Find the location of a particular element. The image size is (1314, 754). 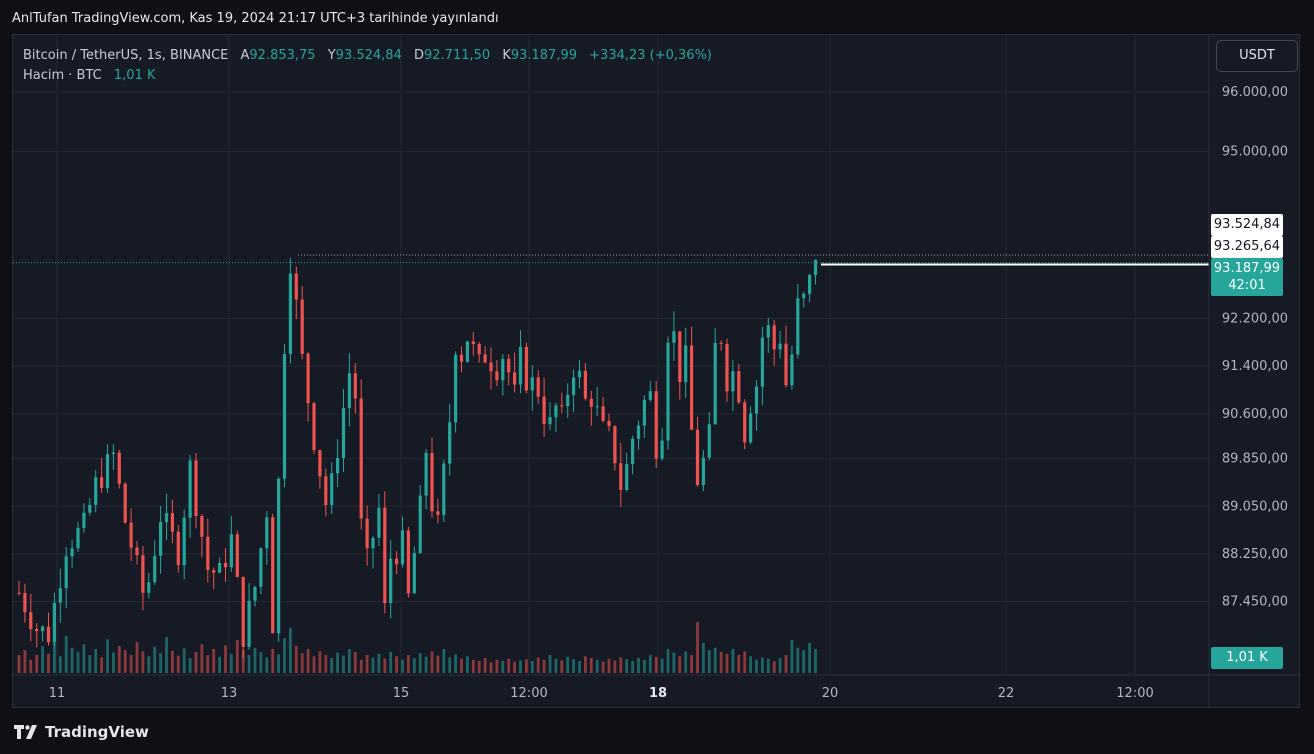

y-tick-label: 92.200,00 is located at coordinates (1255, 319).